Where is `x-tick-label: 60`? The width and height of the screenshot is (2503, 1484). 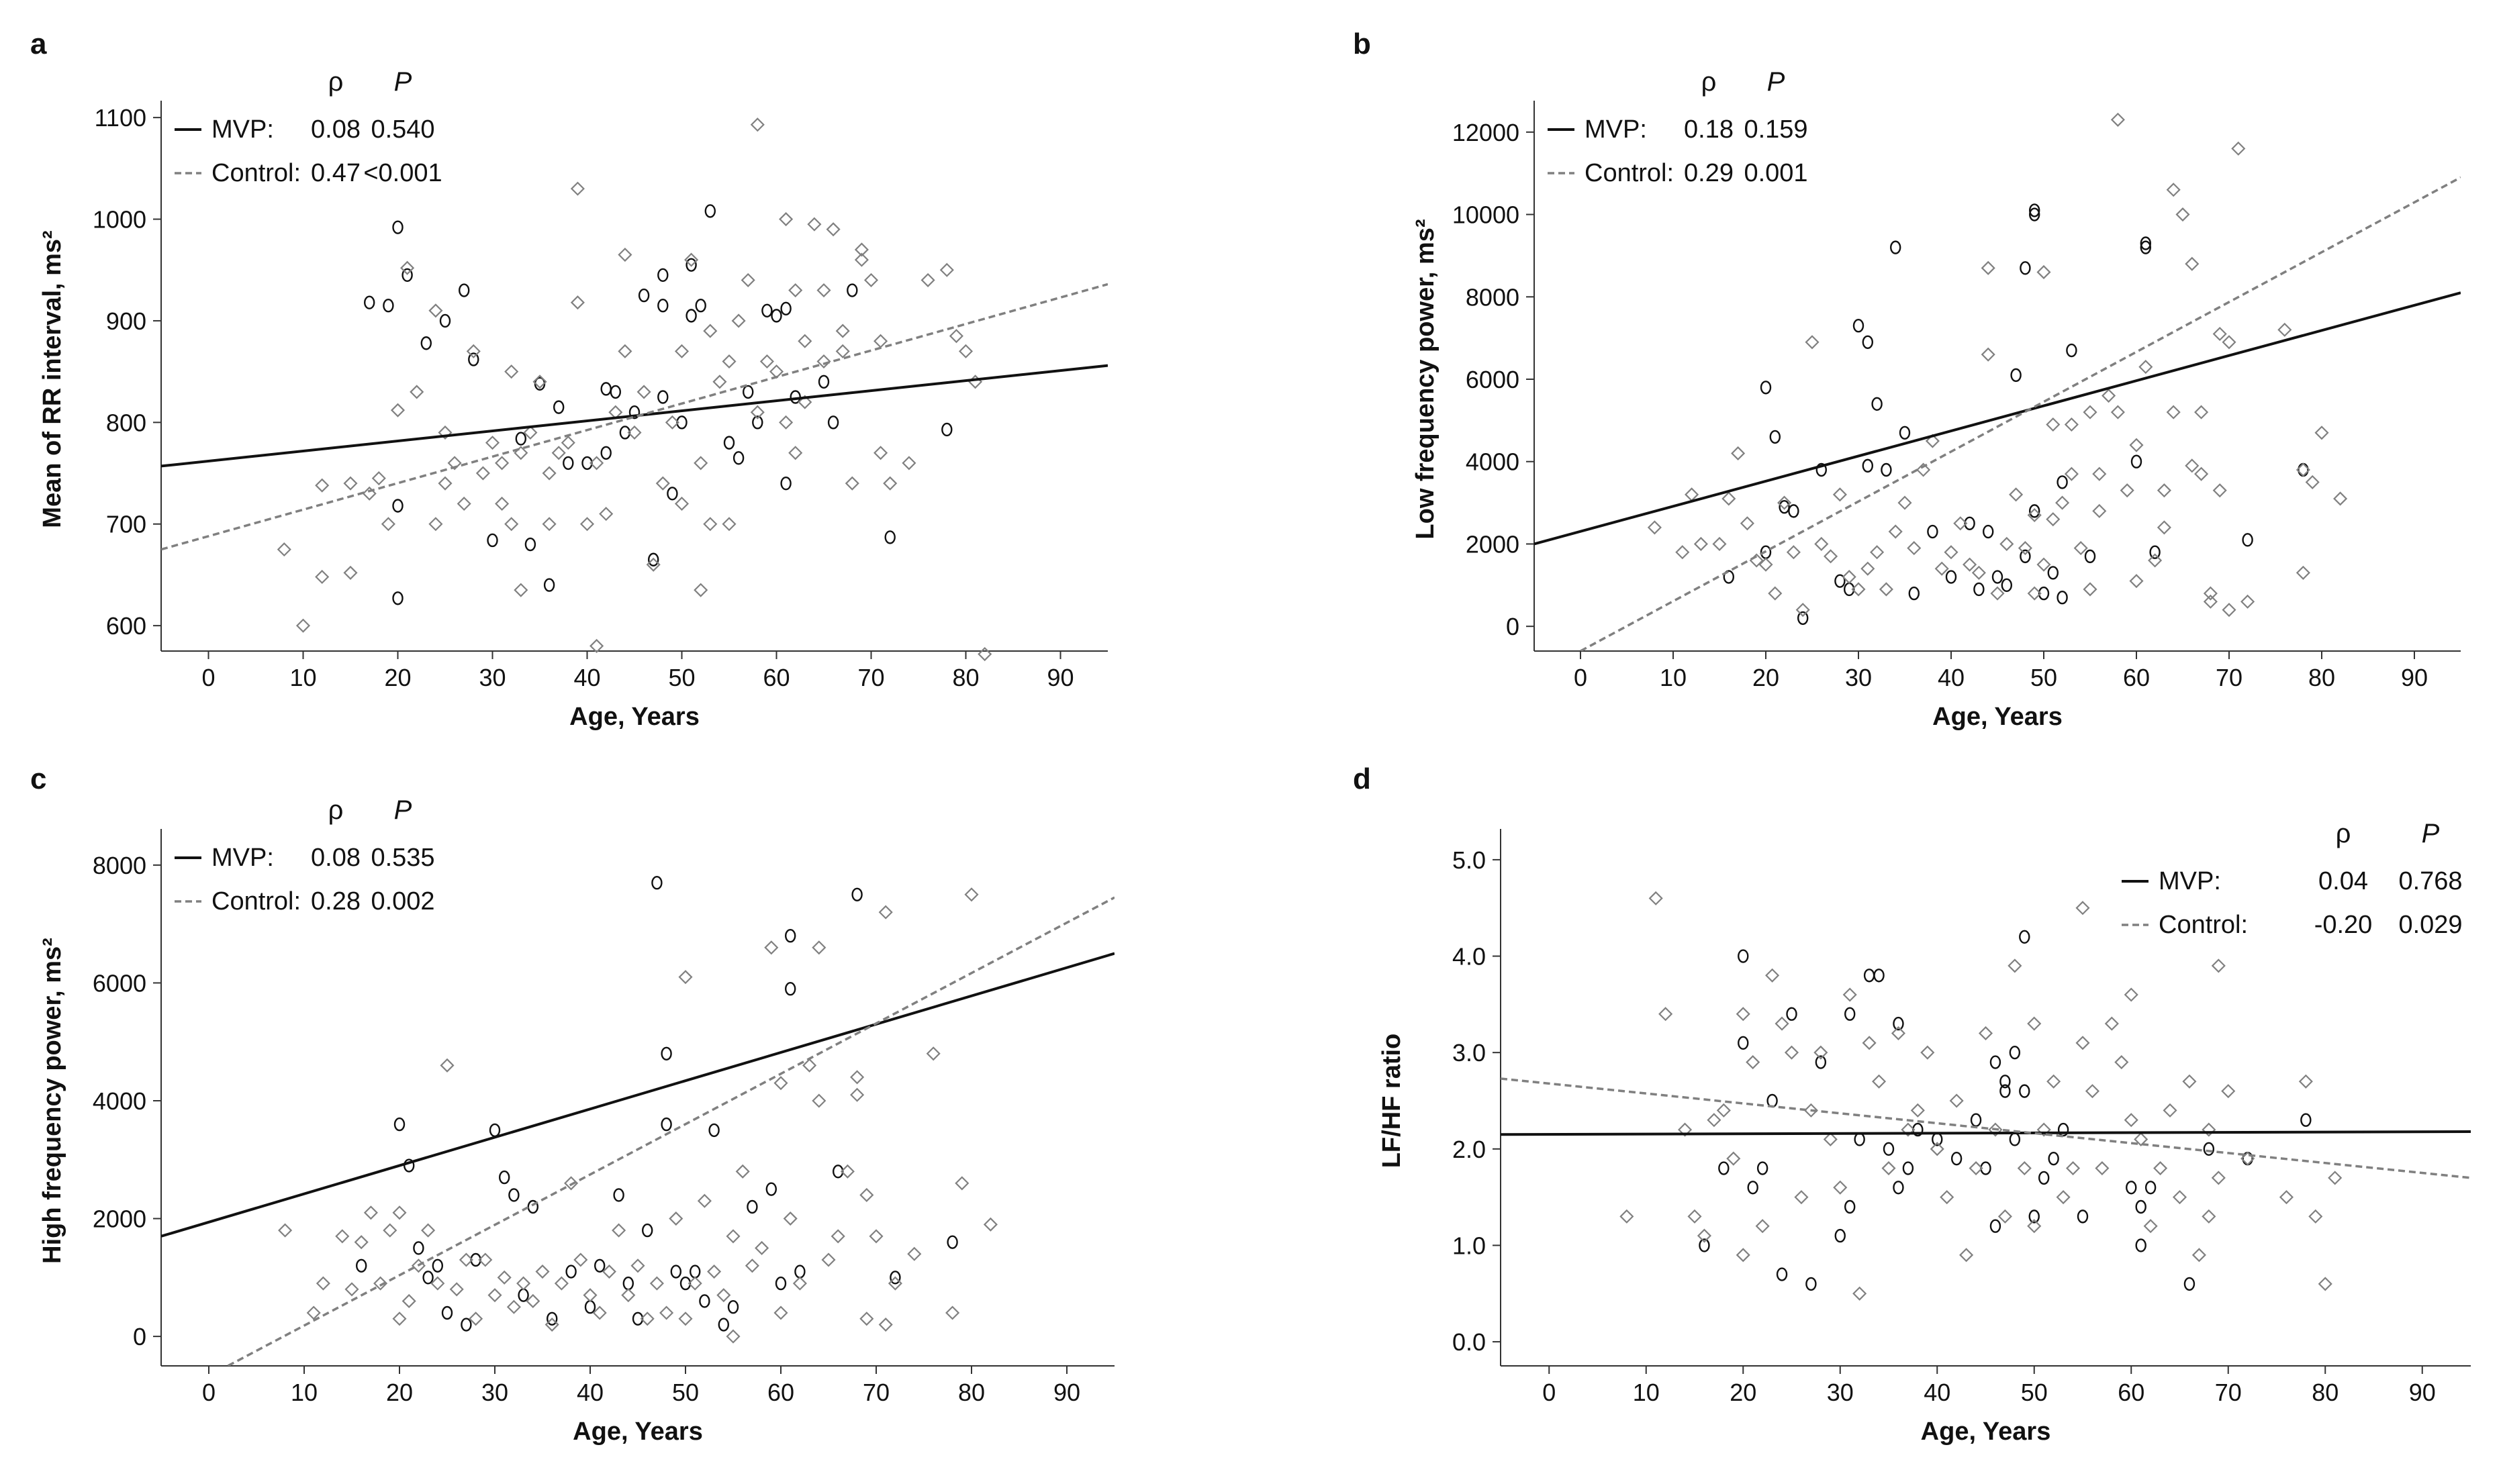 x-tick-label: 60 is located at coordinates (780, 1393).